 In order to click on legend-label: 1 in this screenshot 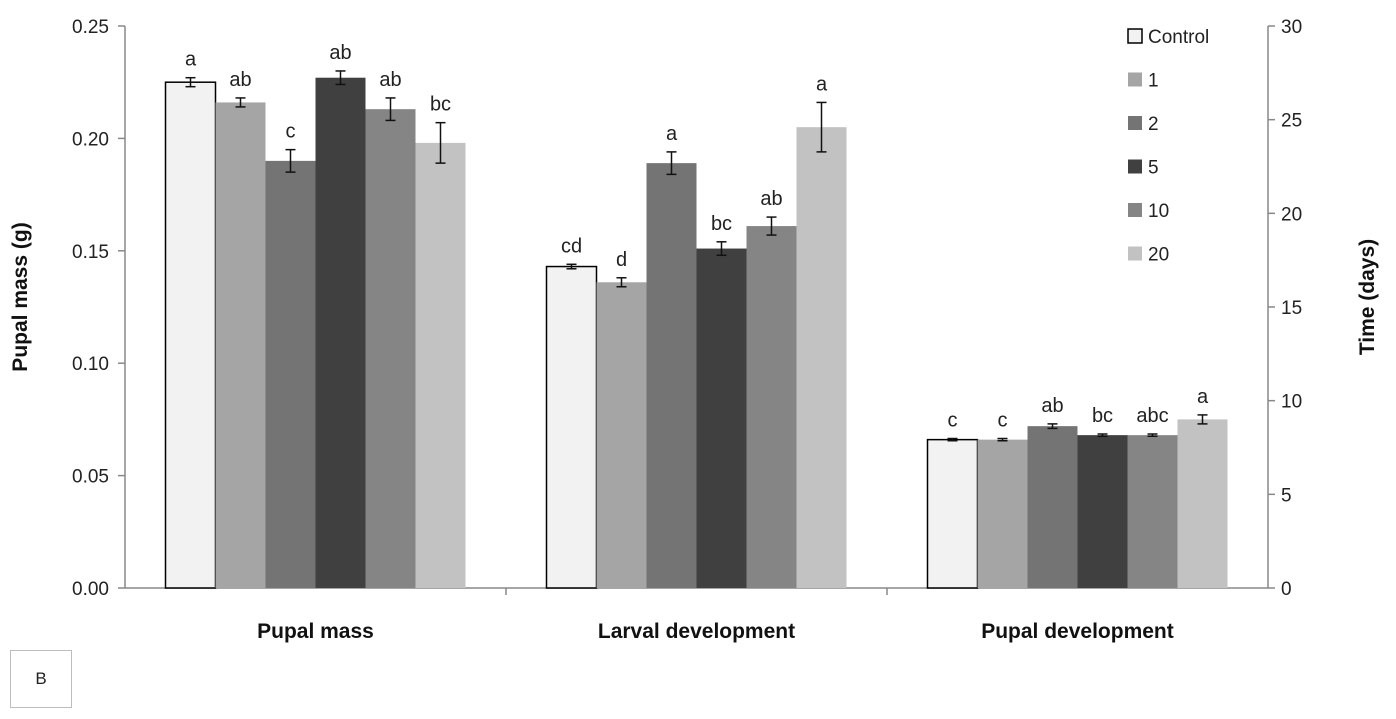, I will do `click(1153, 81)`.